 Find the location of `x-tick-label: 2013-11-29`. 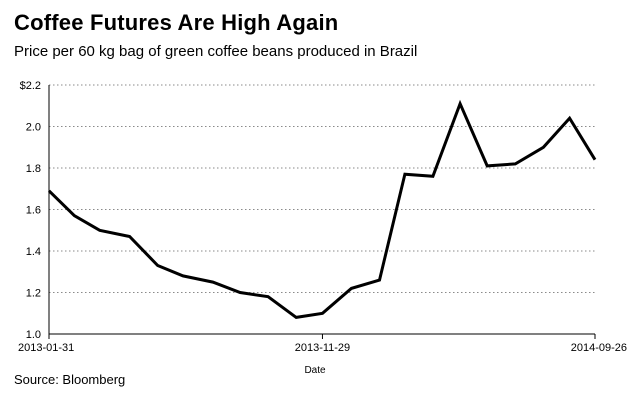

x-tick-label: 2013-11-29 is located at coordinates (322, 348).